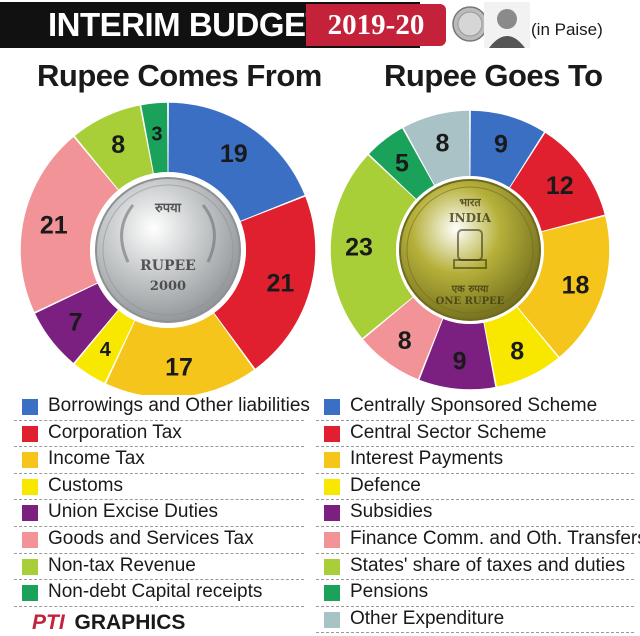 This screenshot has height=636, width=640. Describe the element at coordinates (448, 432) in the screenshot. I see `legend-label: Central Sector Scheme` at that location.